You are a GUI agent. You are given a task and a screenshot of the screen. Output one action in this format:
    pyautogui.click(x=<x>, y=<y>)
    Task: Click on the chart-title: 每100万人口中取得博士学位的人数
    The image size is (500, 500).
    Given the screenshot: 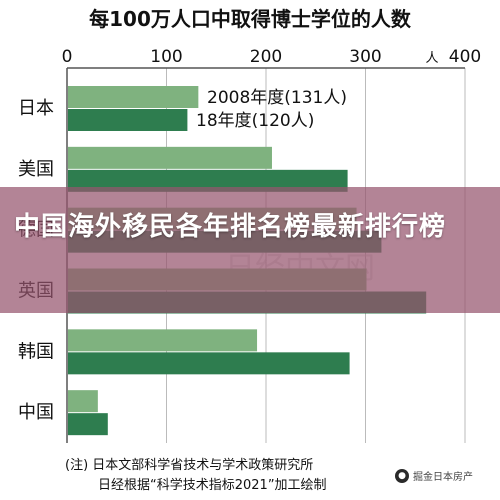 What is the action you would take?
    pyautogui.click(x=250, y=19)
    